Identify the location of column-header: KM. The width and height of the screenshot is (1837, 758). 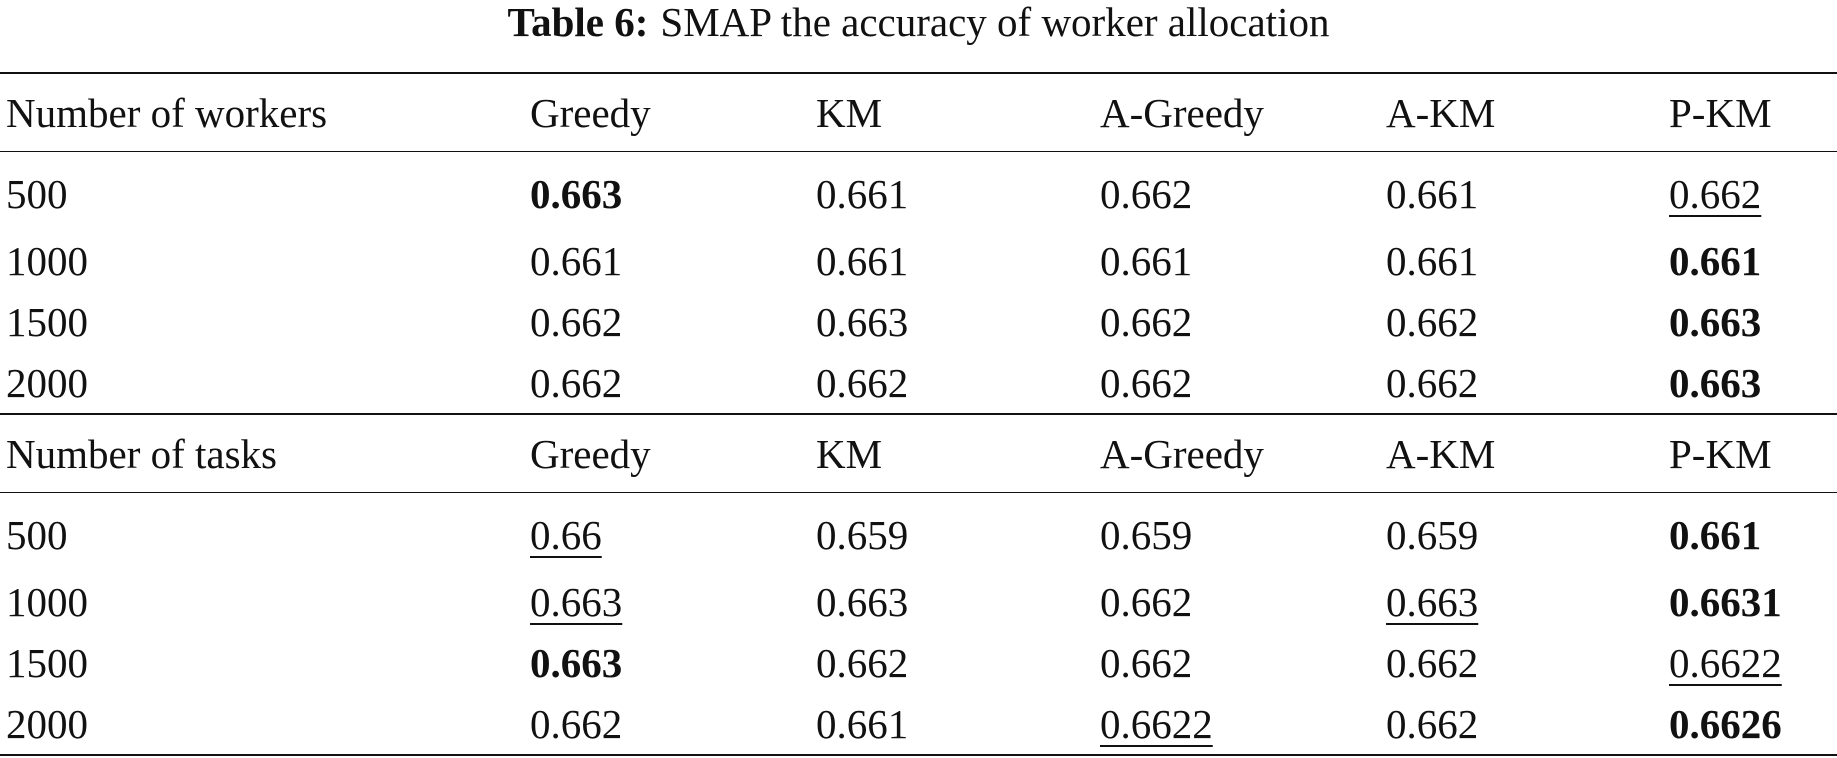
(952, 453).